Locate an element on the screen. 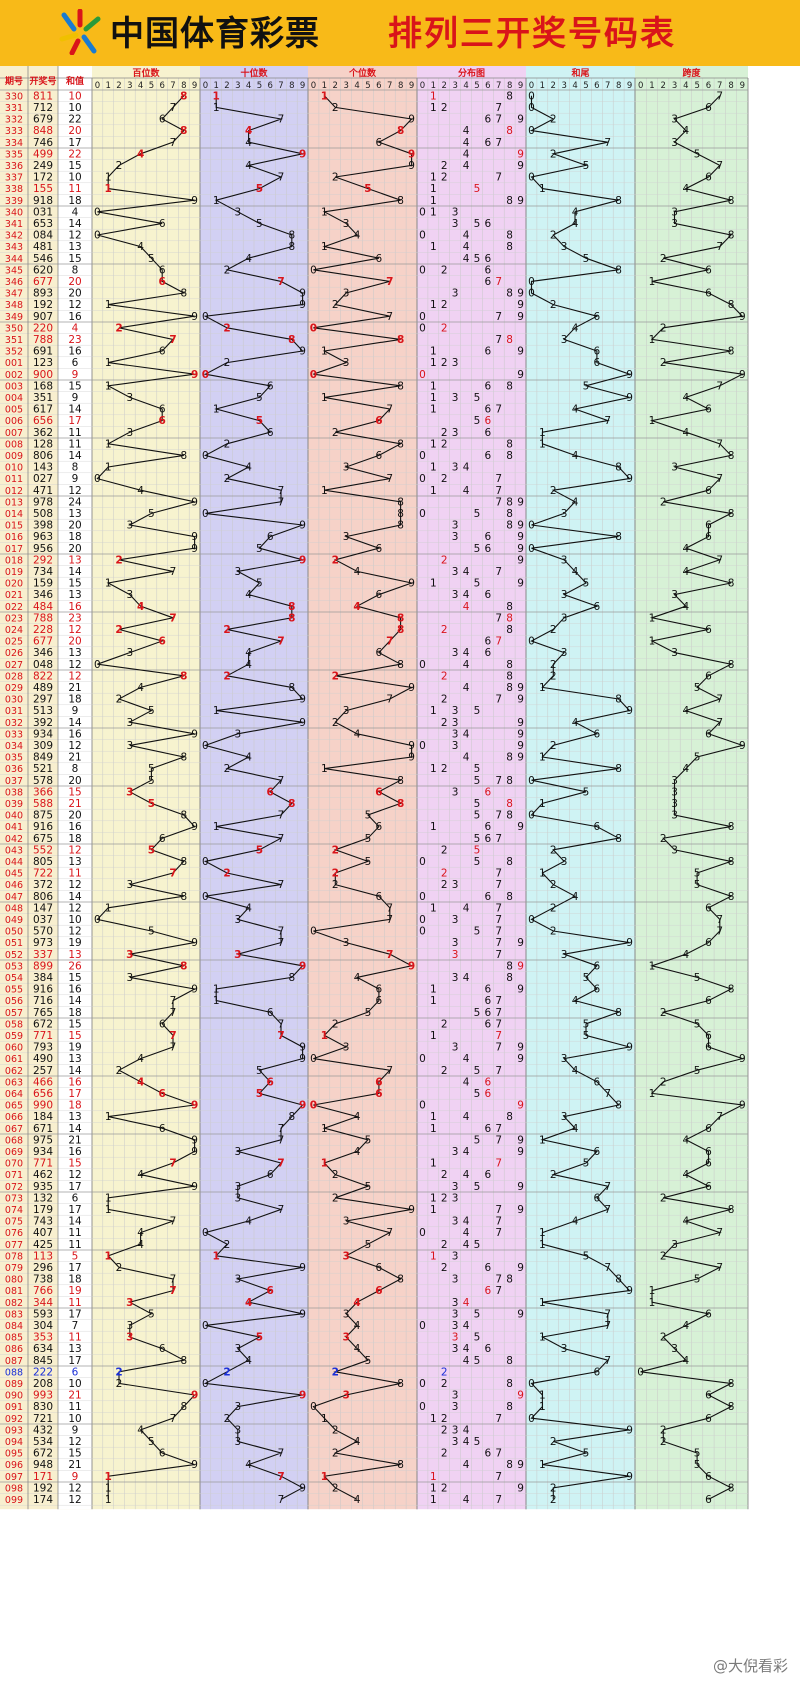  tens-digit-mark: 6 is located at coordinates (270, 537).